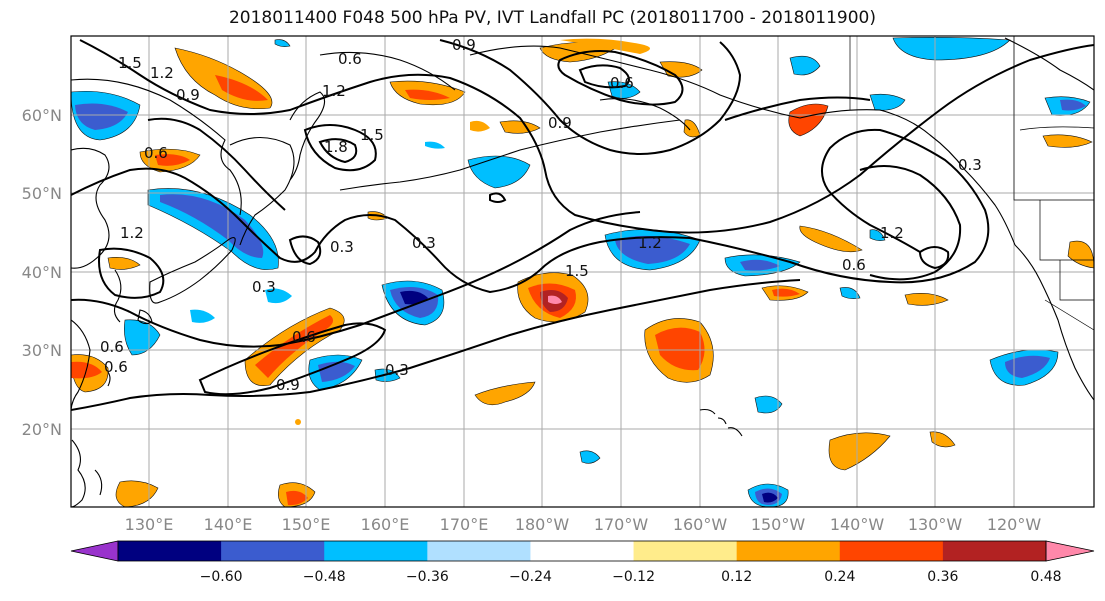 The width and height of the screenshot is (1105, 601). Describe the element at coordinates (700, 524) in the screenshot. I see `lon-label: 160°W` at that location.